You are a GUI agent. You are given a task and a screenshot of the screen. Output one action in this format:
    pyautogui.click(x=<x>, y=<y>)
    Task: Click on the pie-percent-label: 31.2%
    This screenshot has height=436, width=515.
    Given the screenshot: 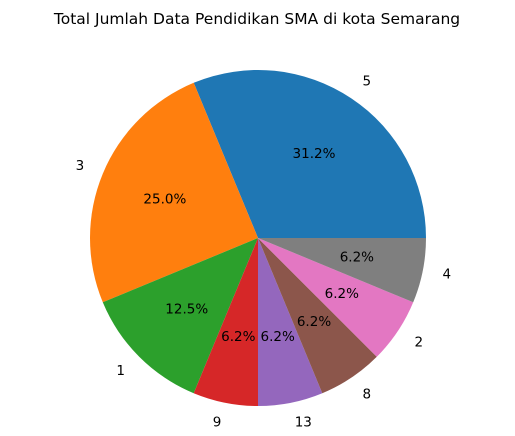 What is the action you would take?
    pyautogui.click(x=314, y=154)
    